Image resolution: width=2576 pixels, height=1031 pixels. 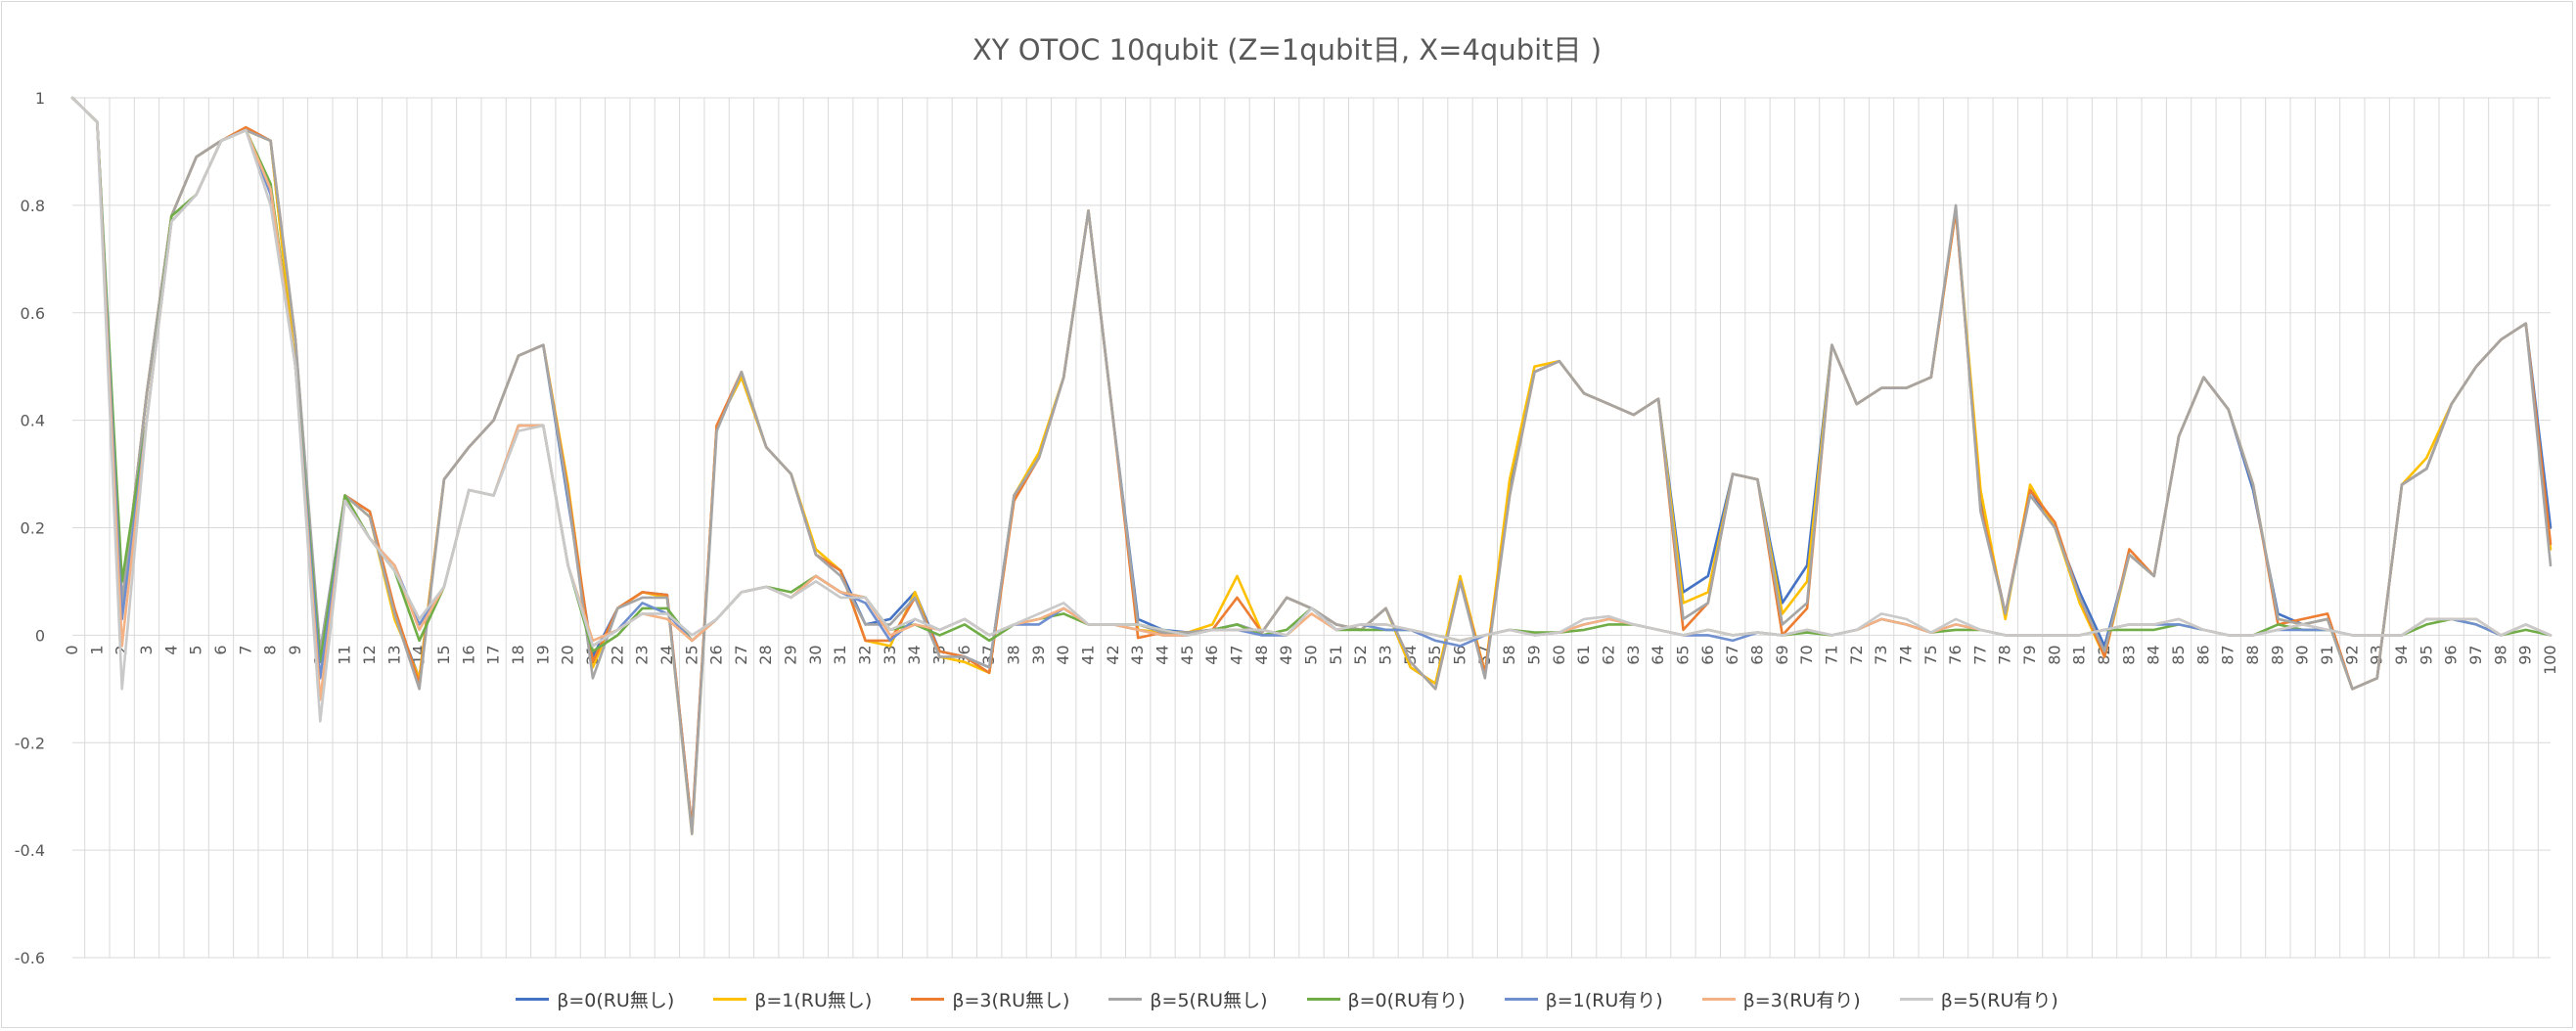 I want to click on legend-item: β=3(RU無し), so click(x=990, y=999).